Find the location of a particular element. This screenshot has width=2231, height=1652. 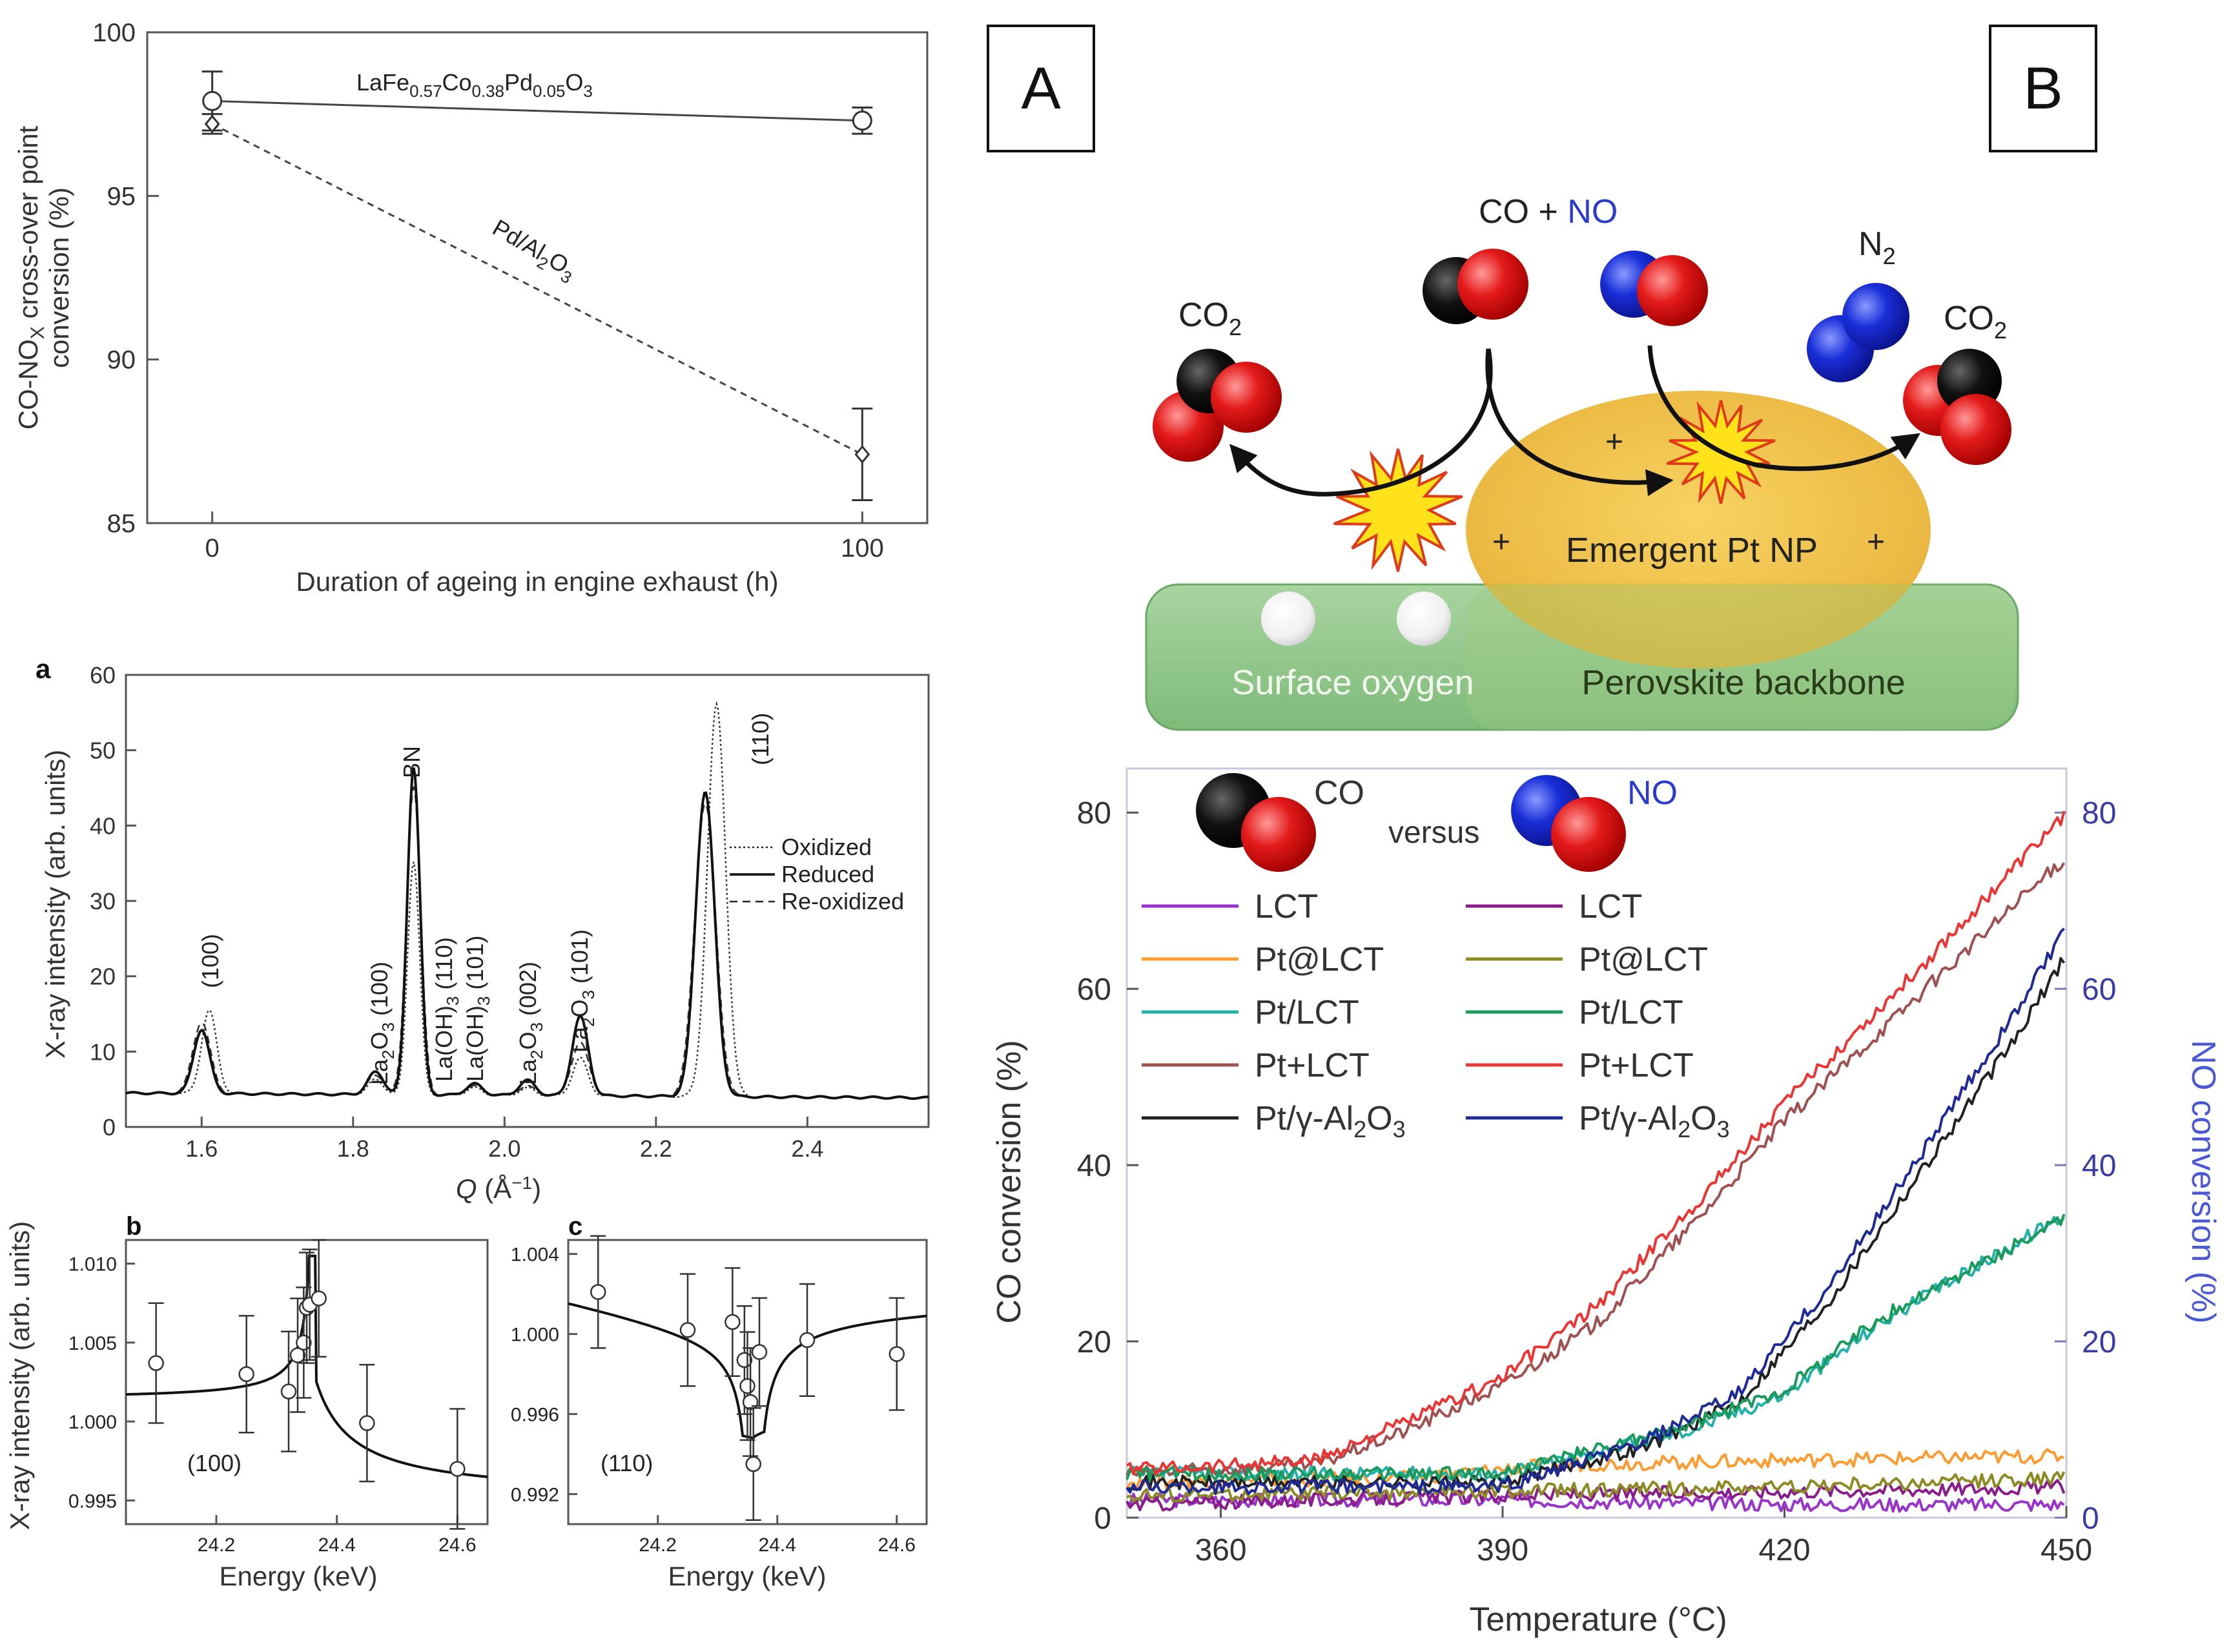

x-tick-label: 2.4 is located at coordinates (807, 1148).